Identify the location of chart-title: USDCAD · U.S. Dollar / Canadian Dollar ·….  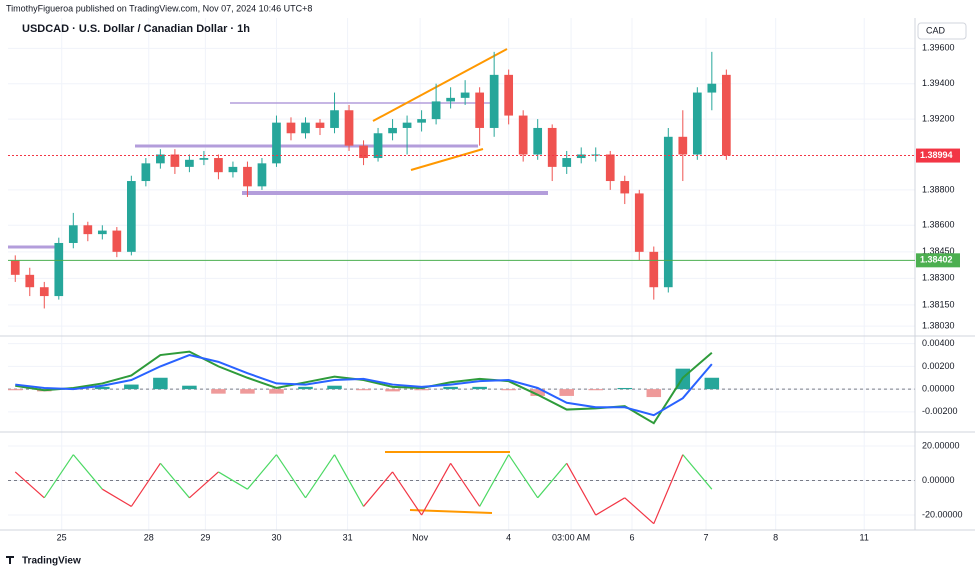
(136, 29).